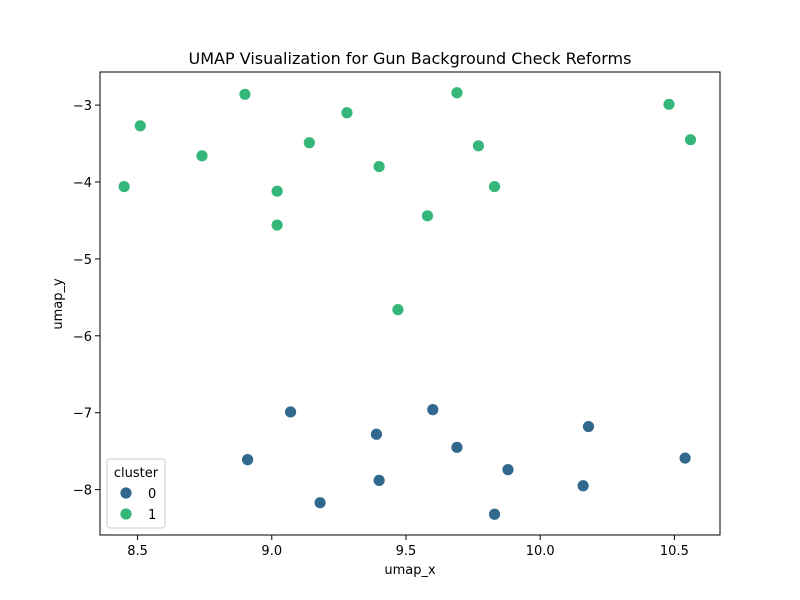 This screenshot has height=600, width=800. Describe the element at coordinates (410, 570) in the screenshot. I see `x-axis-label: umap_x` at that location.